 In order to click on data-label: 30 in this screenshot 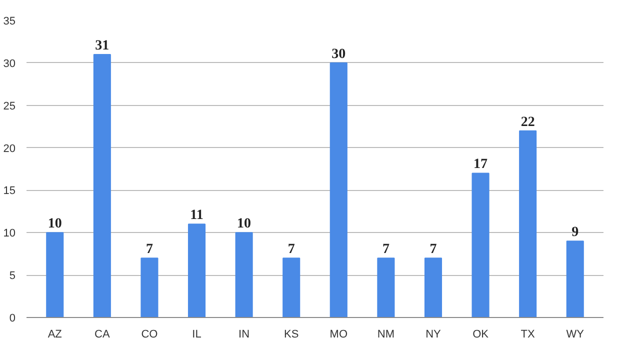, I will do `click(339, 54)`.